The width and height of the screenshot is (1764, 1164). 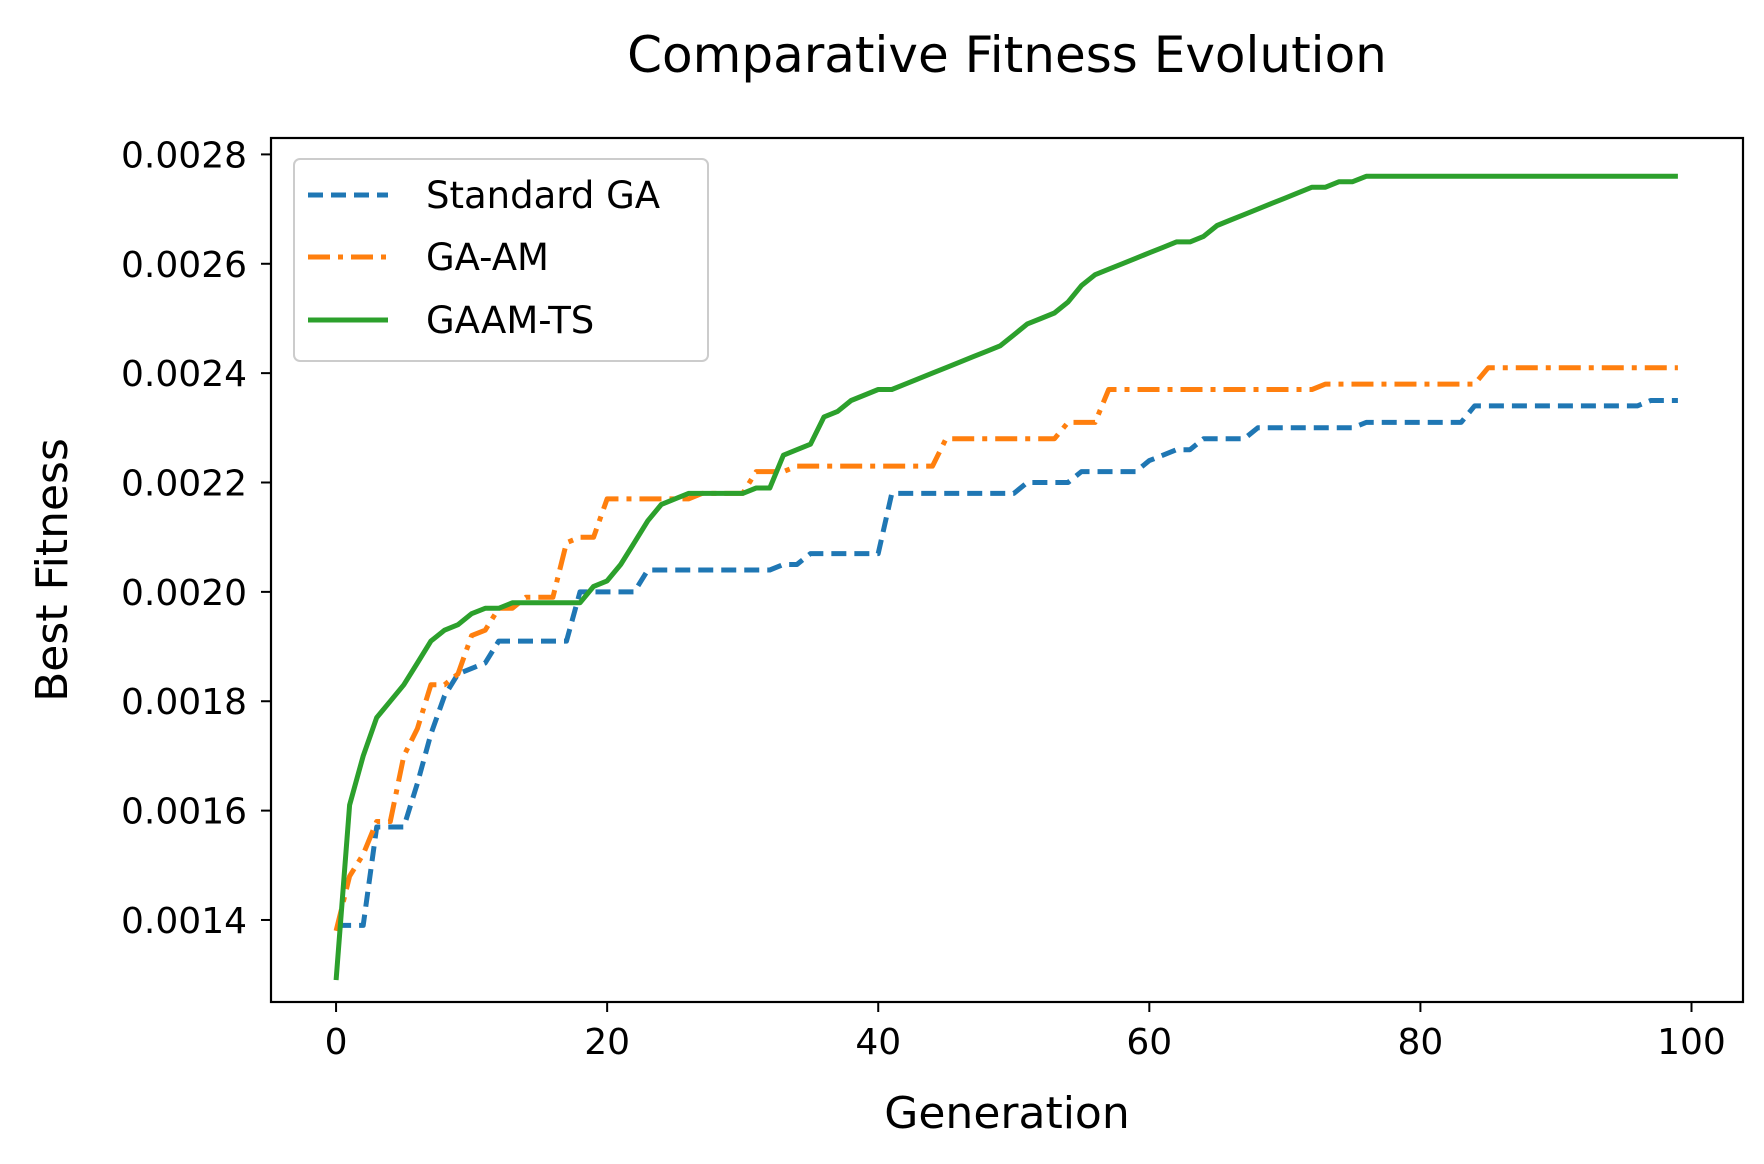 What do you see at coordinates (1691, 1042) in the screenshot?
I see `x-tick-label: 100` at bounding box center [1691, 1042].